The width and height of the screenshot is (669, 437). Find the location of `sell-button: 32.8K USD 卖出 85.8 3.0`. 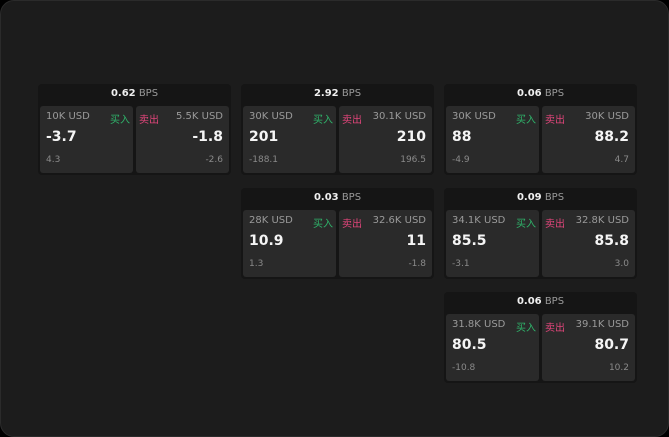

sell-button: 32.8K USD 卖出 85.8 3.0 is located at coordinates (588, 243).